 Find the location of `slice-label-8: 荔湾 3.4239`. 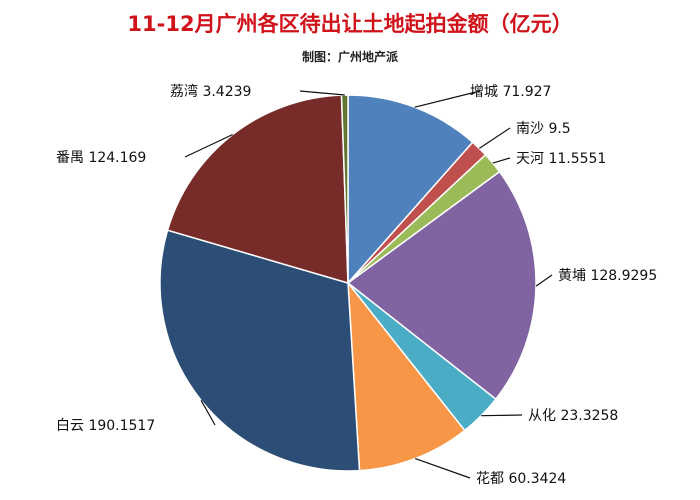

slice-label-8: 荔湾 3.4239 is located at coordinates (210, 91).